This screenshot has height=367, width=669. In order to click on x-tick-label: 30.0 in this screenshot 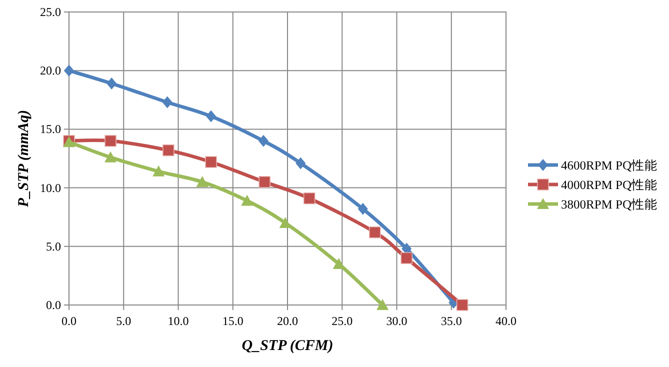, I will do `click(397, 321)`.